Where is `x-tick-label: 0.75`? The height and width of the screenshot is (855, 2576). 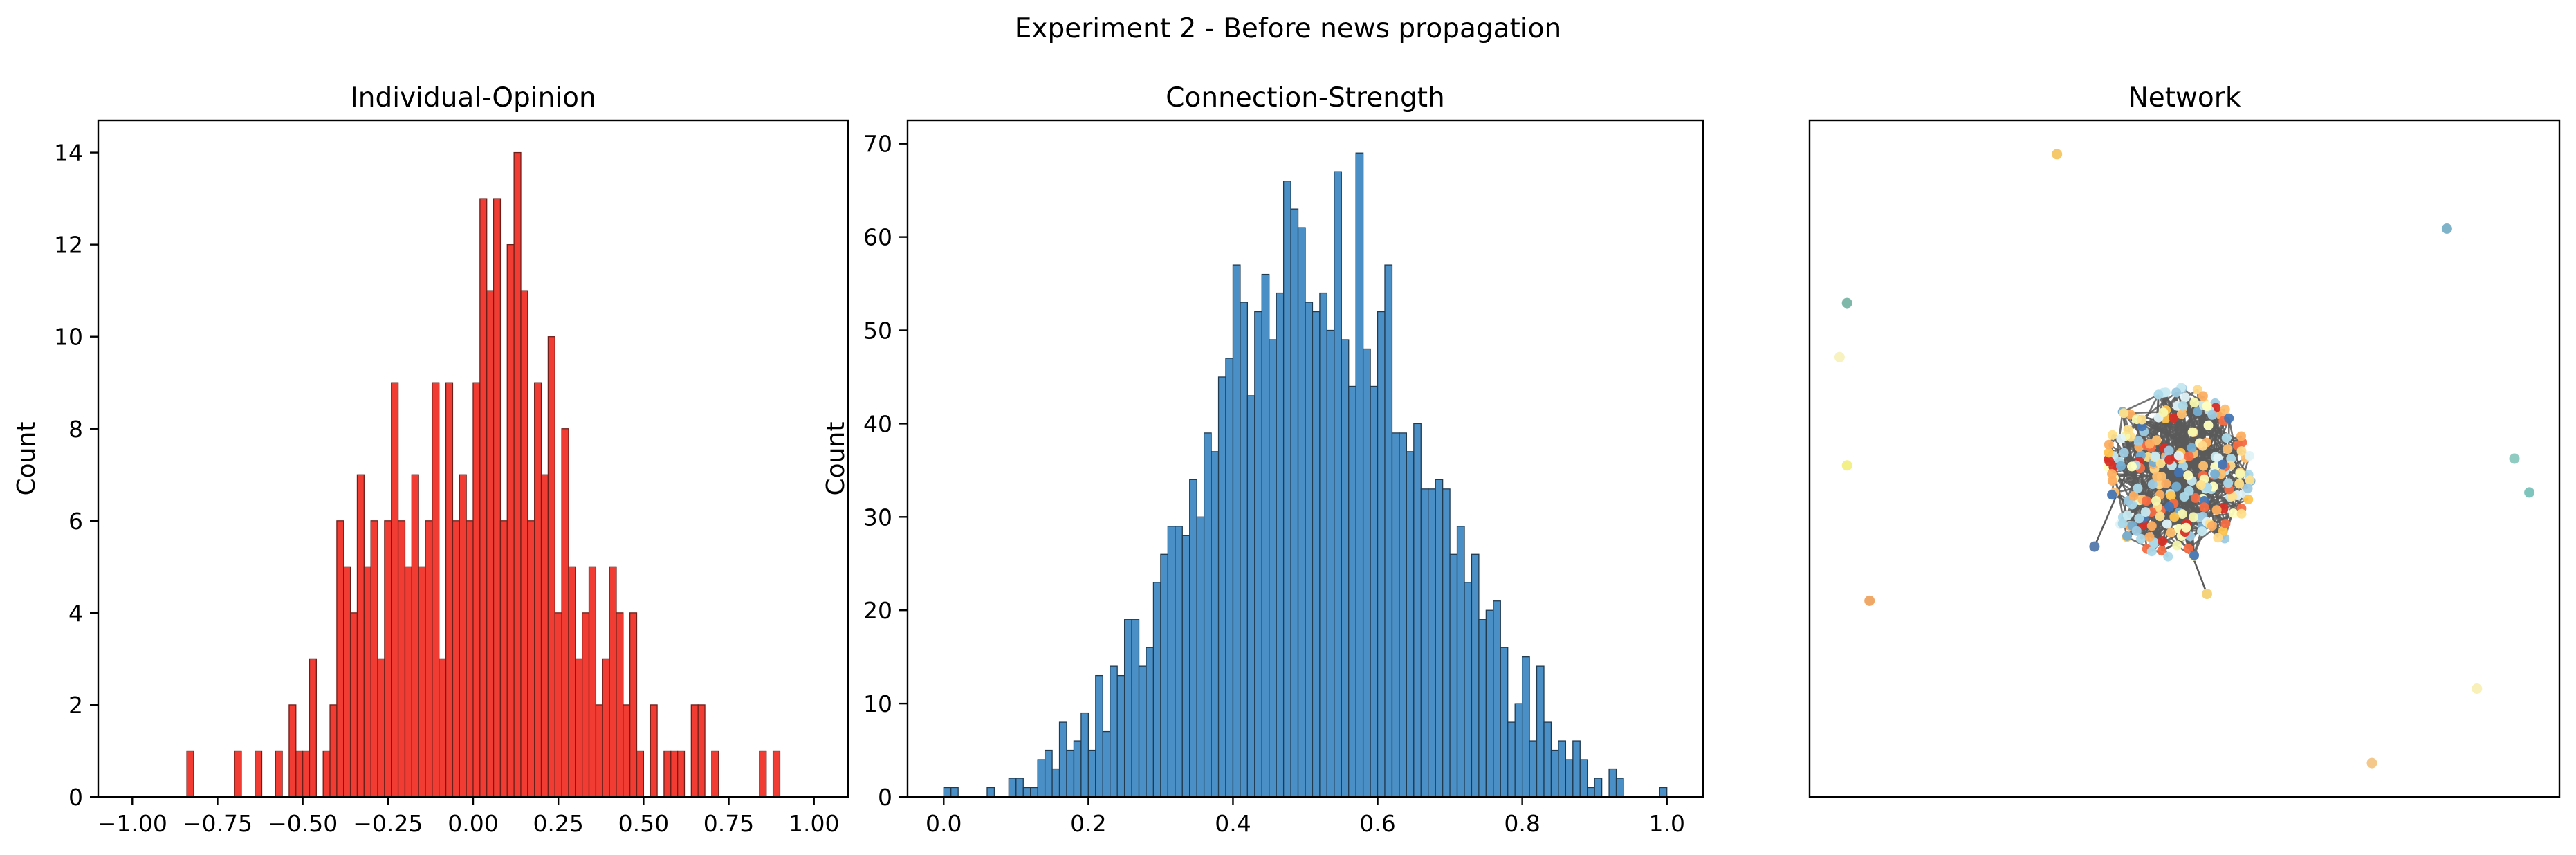
x-tick-label: 0.75 is located at coordinates (728, 824).